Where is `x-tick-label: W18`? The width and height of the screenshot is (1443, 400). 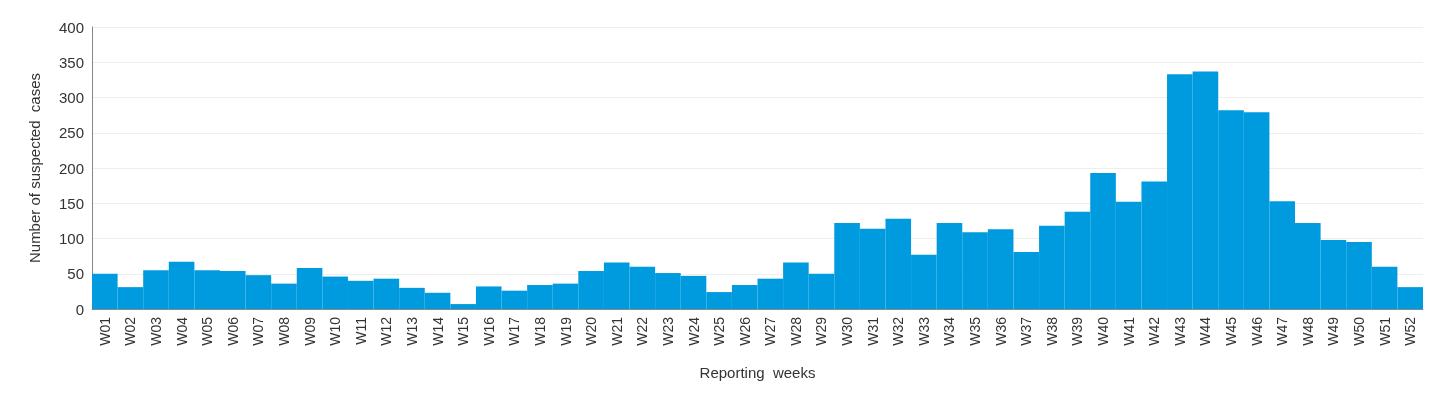
x-tick-label: W18 is located at coordinates (539, 331).